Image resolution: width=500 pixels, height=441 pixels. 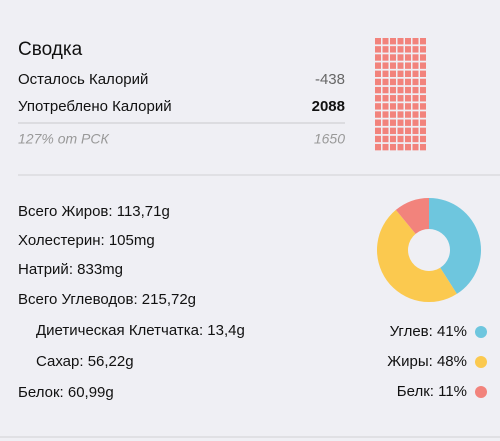 I want to click on legend-label: Белк: 11%, so click(x=432, y=391).